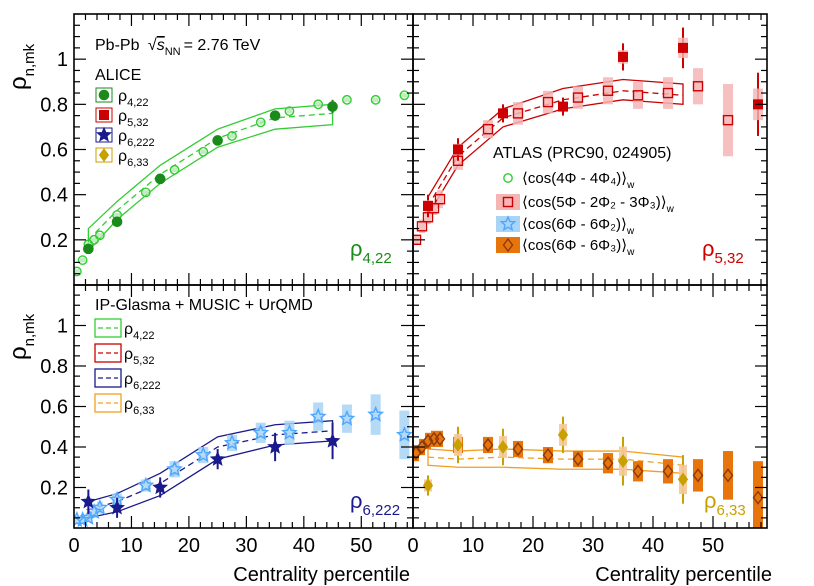  What do you see at coordinates (161, 45) in the screenshot?
I see `energy-var: s` at bounding box center [161, 45].